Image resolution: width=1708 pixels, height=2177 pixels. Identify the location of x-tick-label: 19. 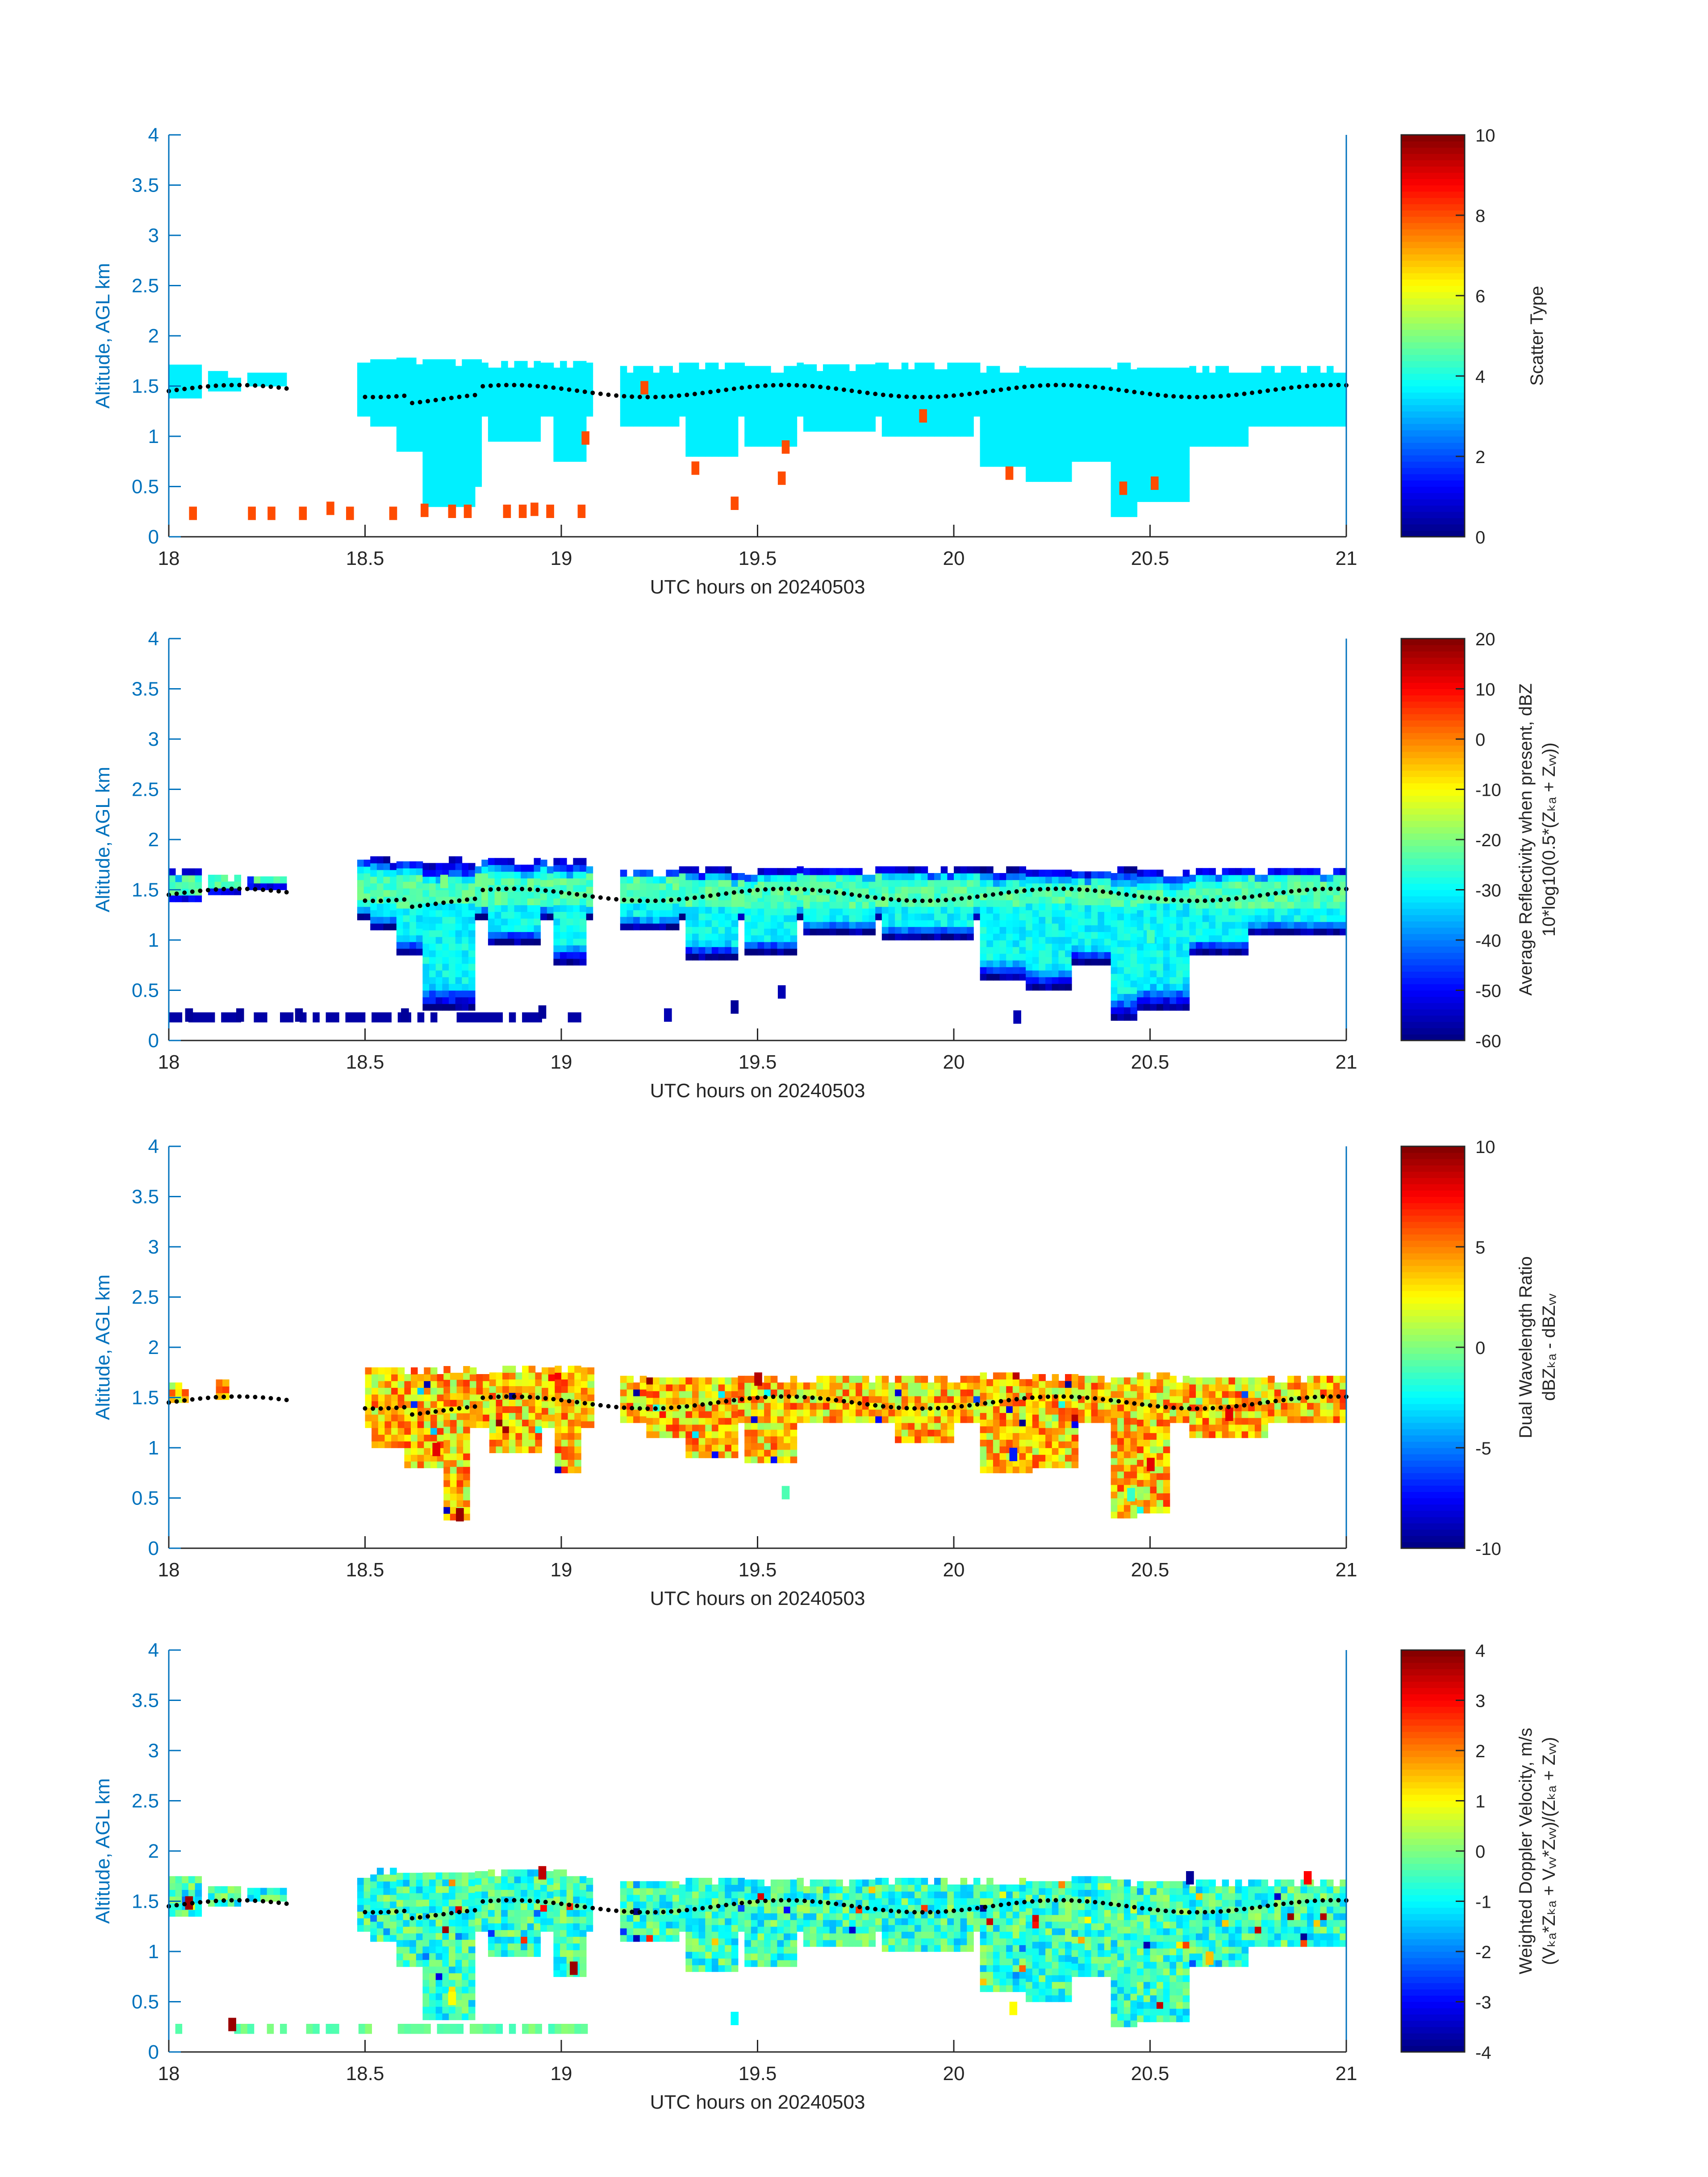
(561, 1062).